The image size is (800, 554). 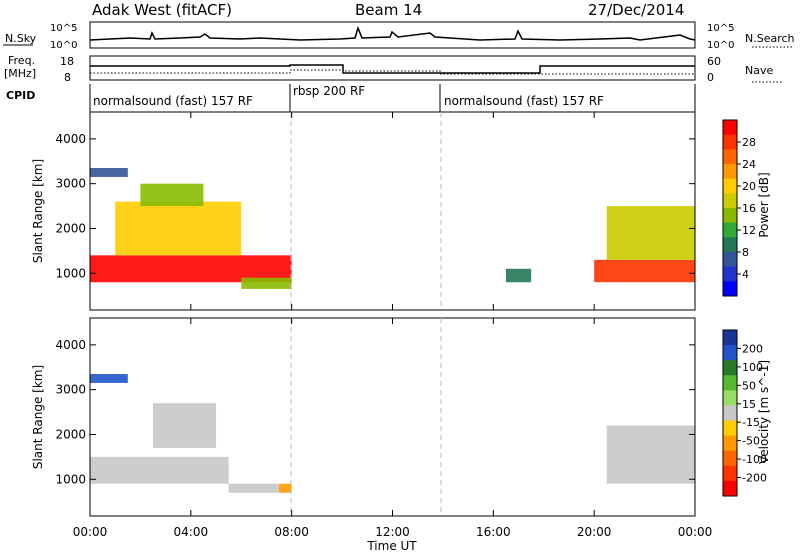 What do you see at coordinates (749, 186) in the screenshot?
I see `power-colorbar-tick-label-2: 20` at bounding box center [749, 186].